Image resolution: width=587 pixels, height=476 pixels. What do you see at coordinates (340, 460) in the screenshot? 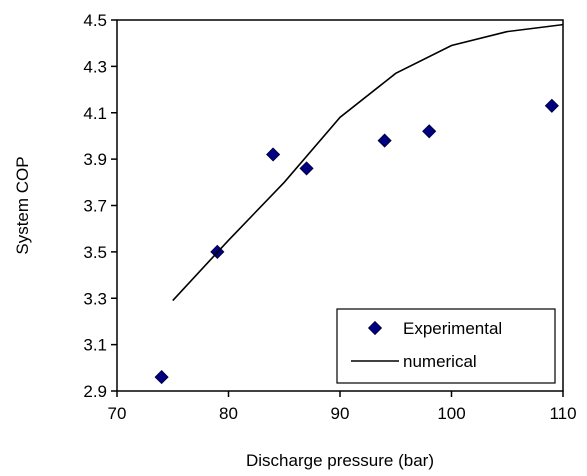
I see `x-axis-label: Discharge pressure (bar)` at bounding box center [340, 460].